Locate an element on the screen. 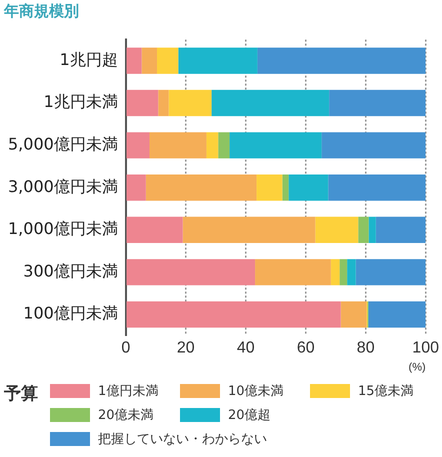 This screenshot has width=442, height=457. y-tick-label: 100億円未満 is located at coordinates (70, 313).